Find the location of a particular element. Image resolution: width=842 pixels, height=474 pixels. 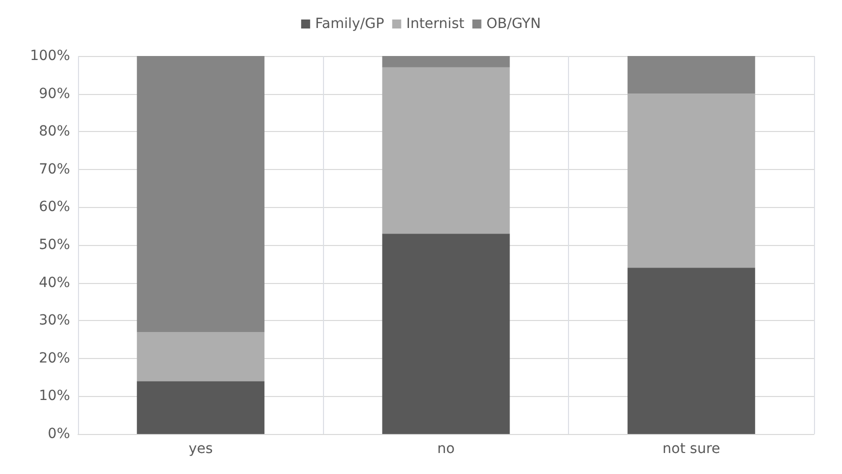

legend-label: Family/GP is located at coordinates (349, 24).